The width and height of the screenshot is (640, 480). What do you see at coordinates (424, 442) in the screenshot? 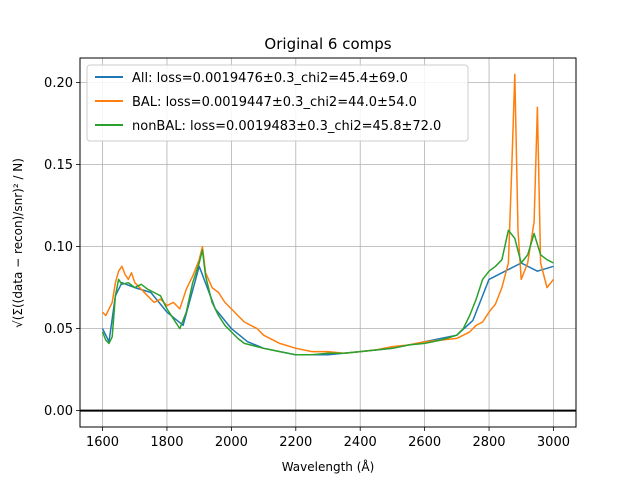
I see `x-tick-label: 2600` at bounding box center [424, 442].